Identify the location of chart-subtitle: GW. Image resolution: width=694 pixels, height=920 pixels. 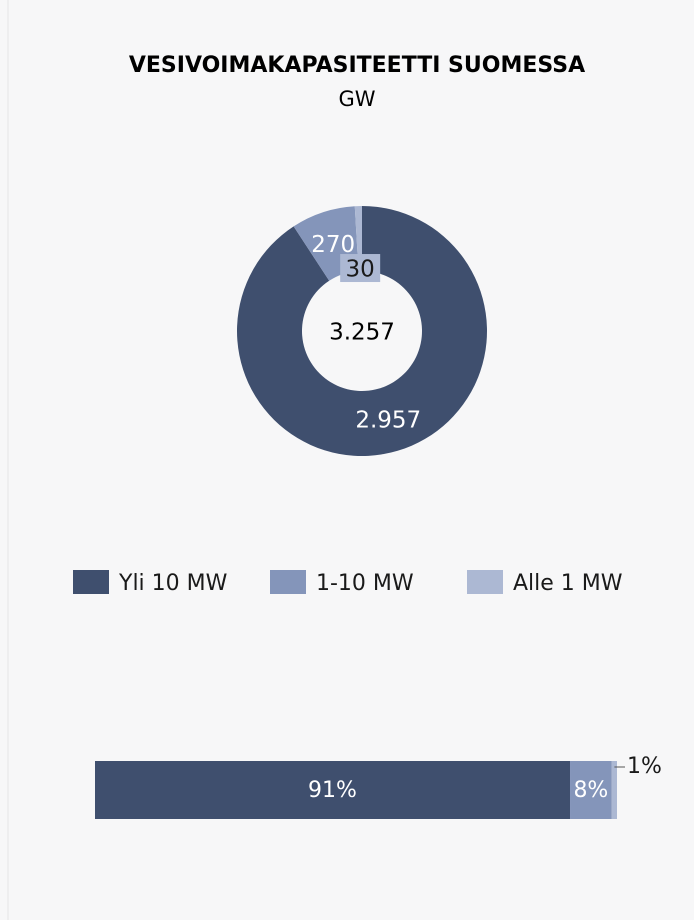
(356, 99).